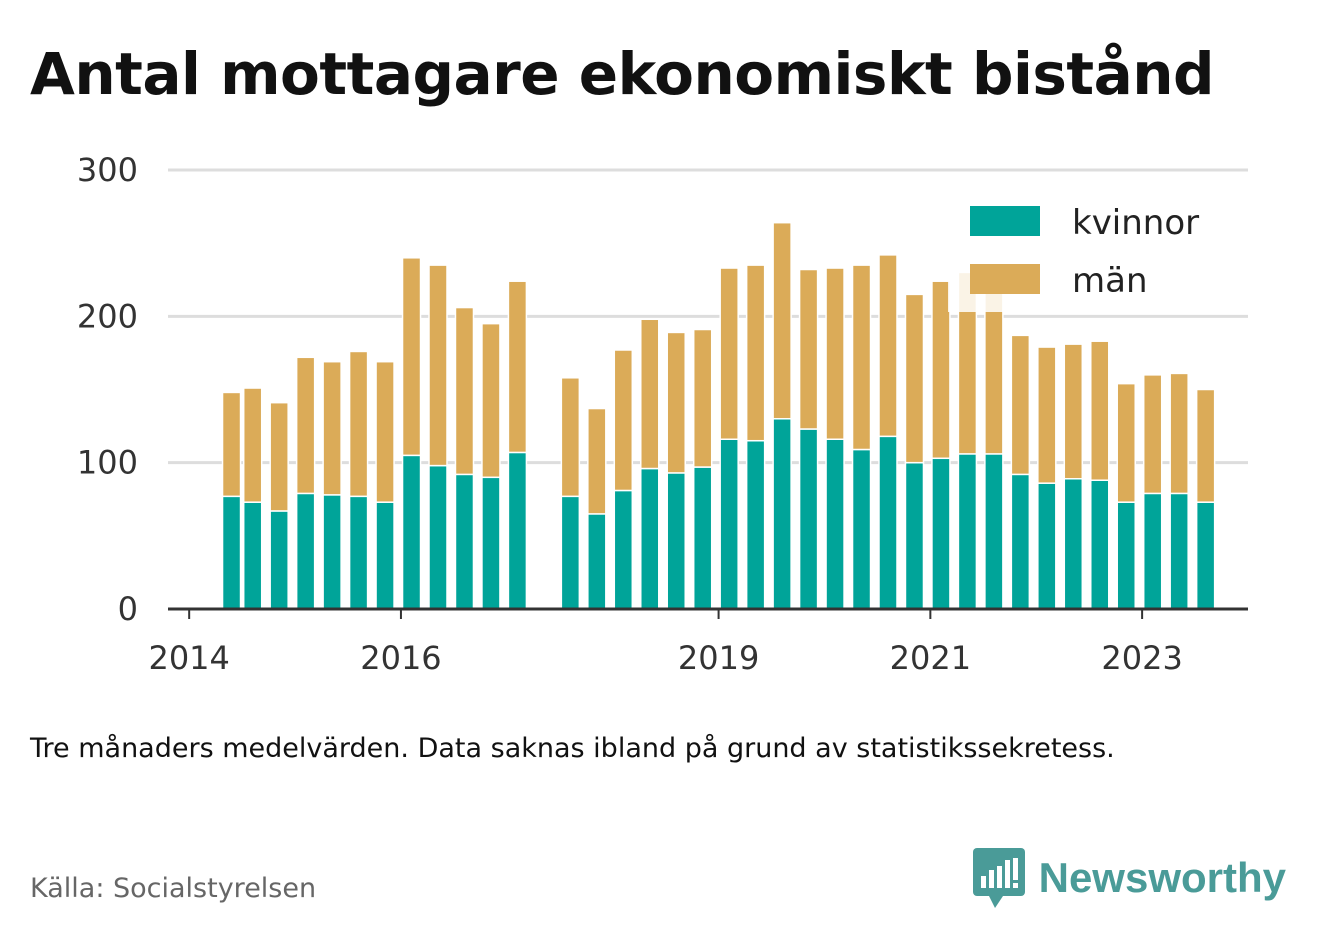 The image size is (1322, 939). I want to click on y-tick-label: 100, so click(107, 463).